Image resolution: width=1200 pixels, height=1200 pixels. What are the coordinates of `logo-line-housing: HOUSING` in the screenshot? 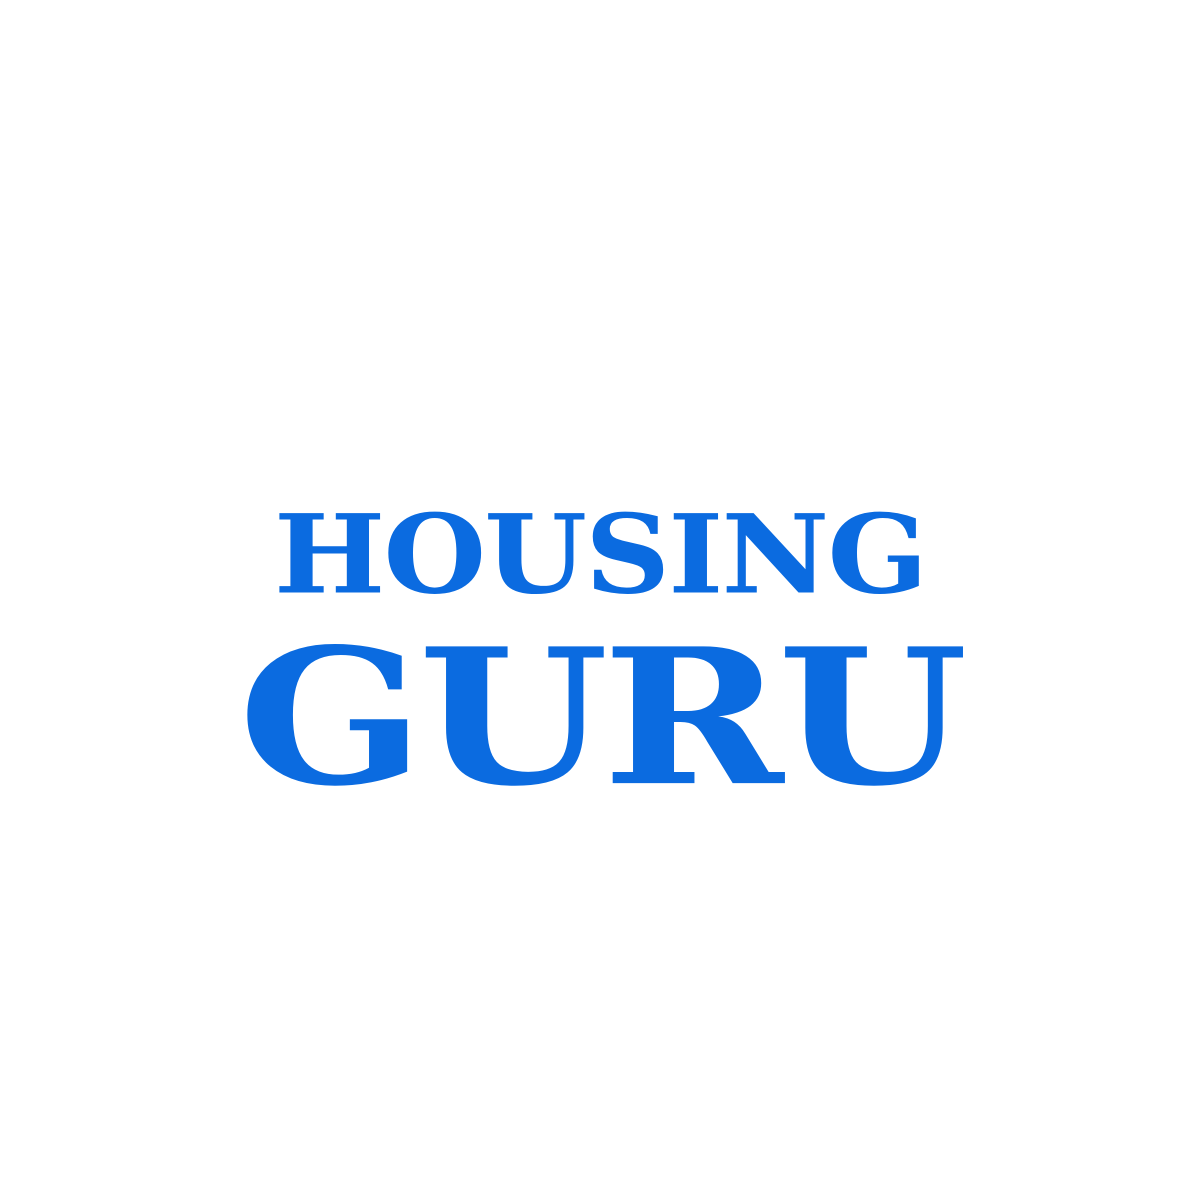 It's located at (600, 554).